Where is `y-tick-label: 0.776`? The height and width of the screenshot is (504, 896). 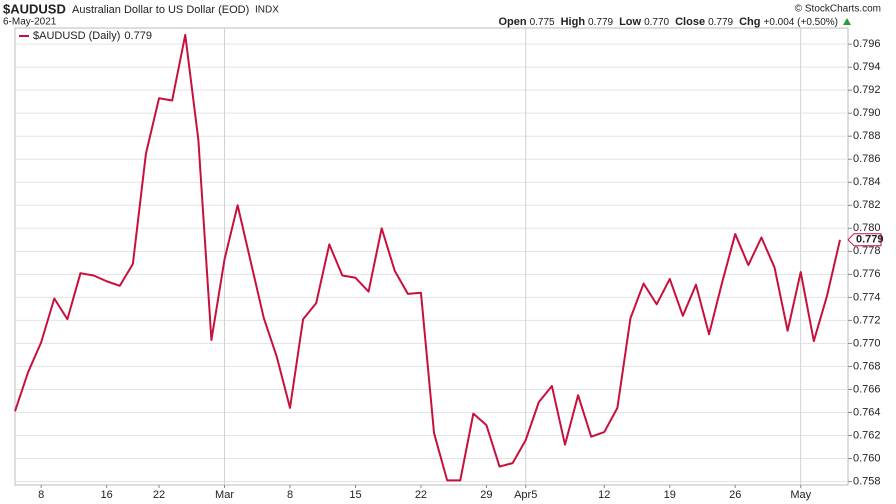
y-tick-label: 0.776 is located at coordinates (867, 274).